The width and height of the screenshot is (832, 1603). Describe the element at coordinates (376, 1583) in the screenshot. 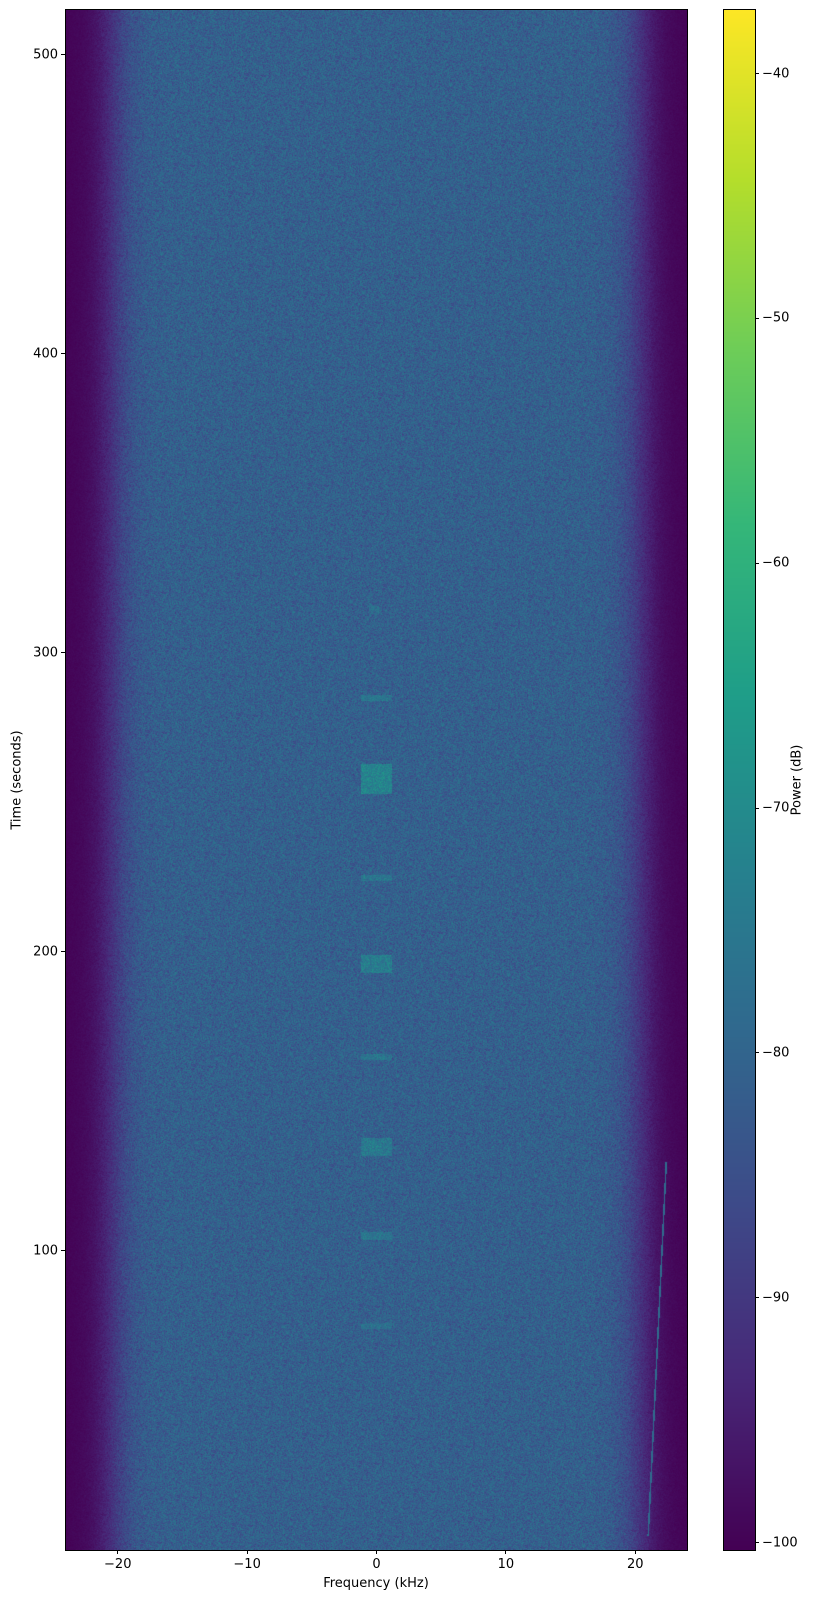

I see `x-axis-label: Frequency (kHz)` at that location.